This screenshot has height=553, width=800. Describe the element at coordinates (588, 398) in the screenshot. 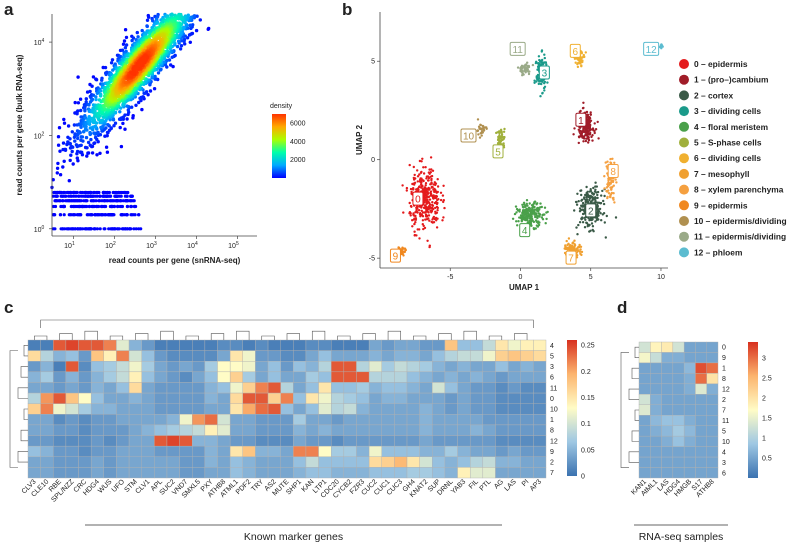

I see `colorbar-tick-label: 0.15` at that location.